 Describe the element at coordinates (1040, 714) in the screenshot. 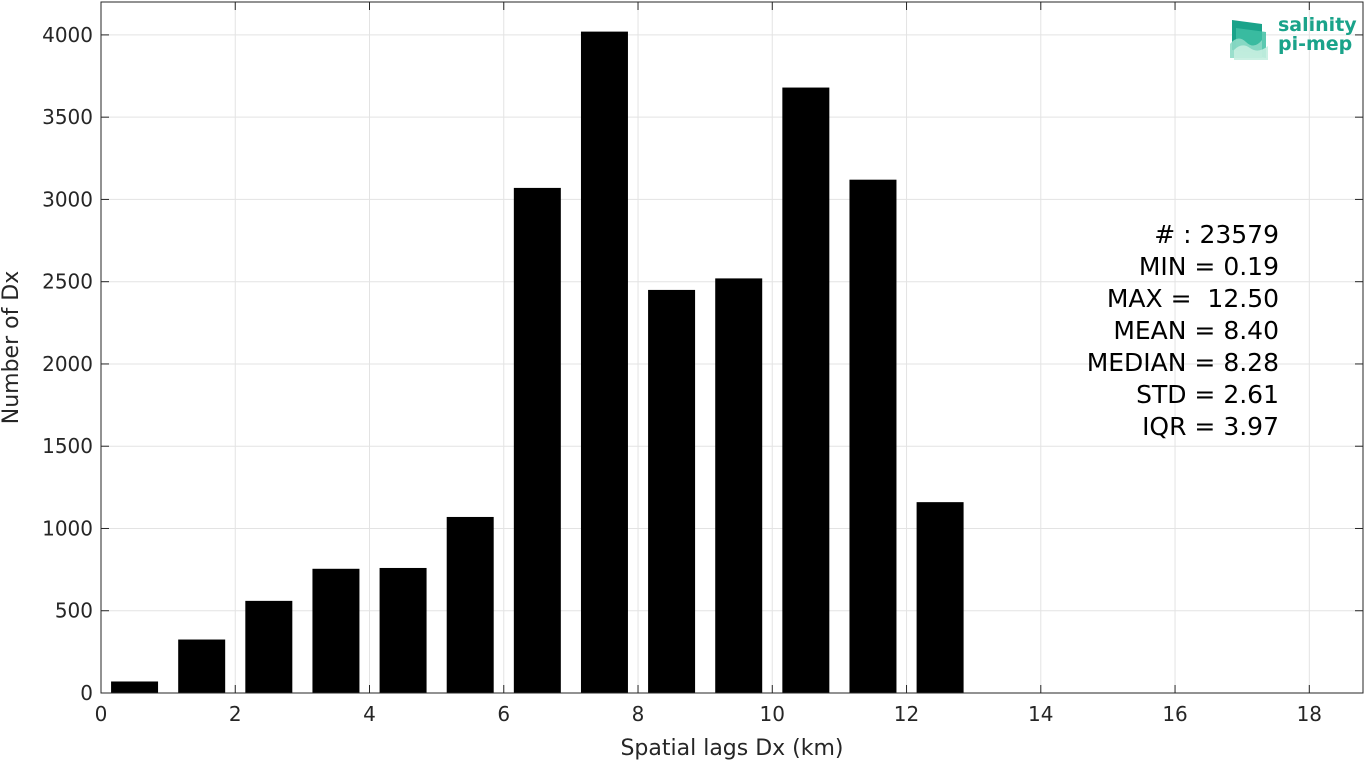

I see `x-tick-label: 14` at that location.